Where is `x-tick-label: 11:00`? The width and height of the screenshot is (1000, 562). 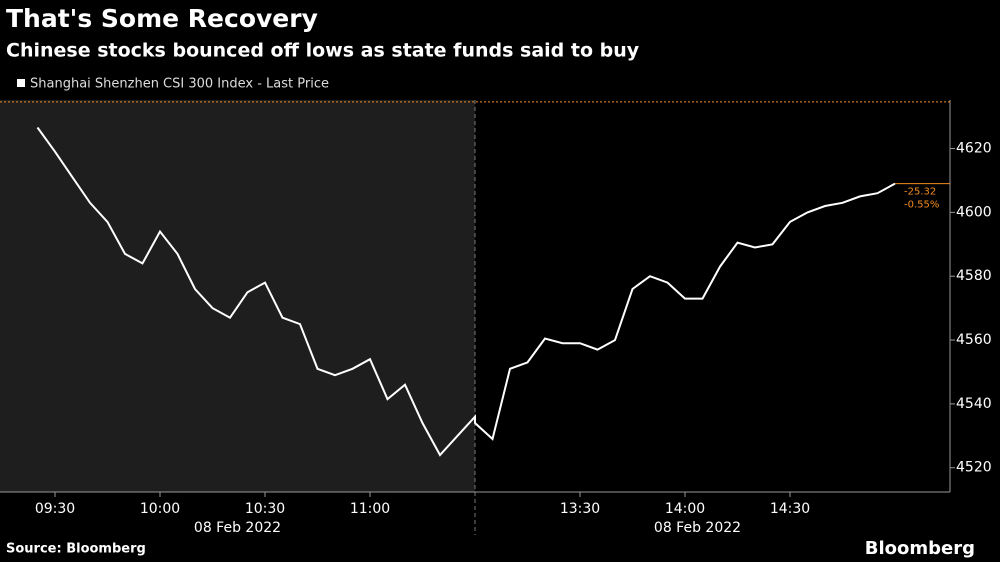 x-tick-label: 11:00 is located at coordinates (370, 509).